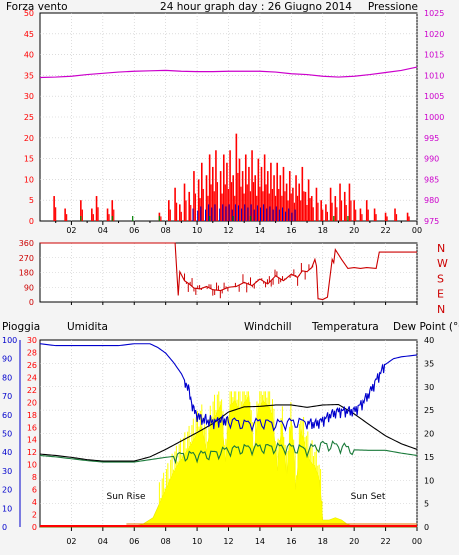  What do you see at coordinates (440, 294) in the screenshot?
I see `compass-tick-label: E` at bounding box center [440, 294].